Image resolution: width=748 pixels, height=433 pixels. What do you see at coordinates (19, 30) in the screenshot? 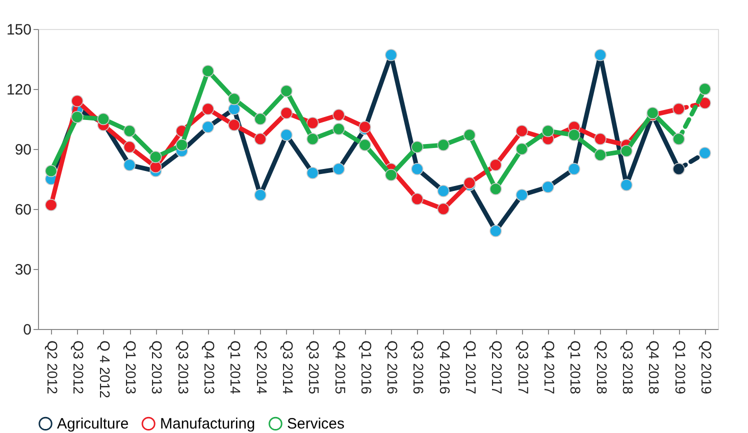
I see `y-tick-label: 150` at bounding box center [19, 30].